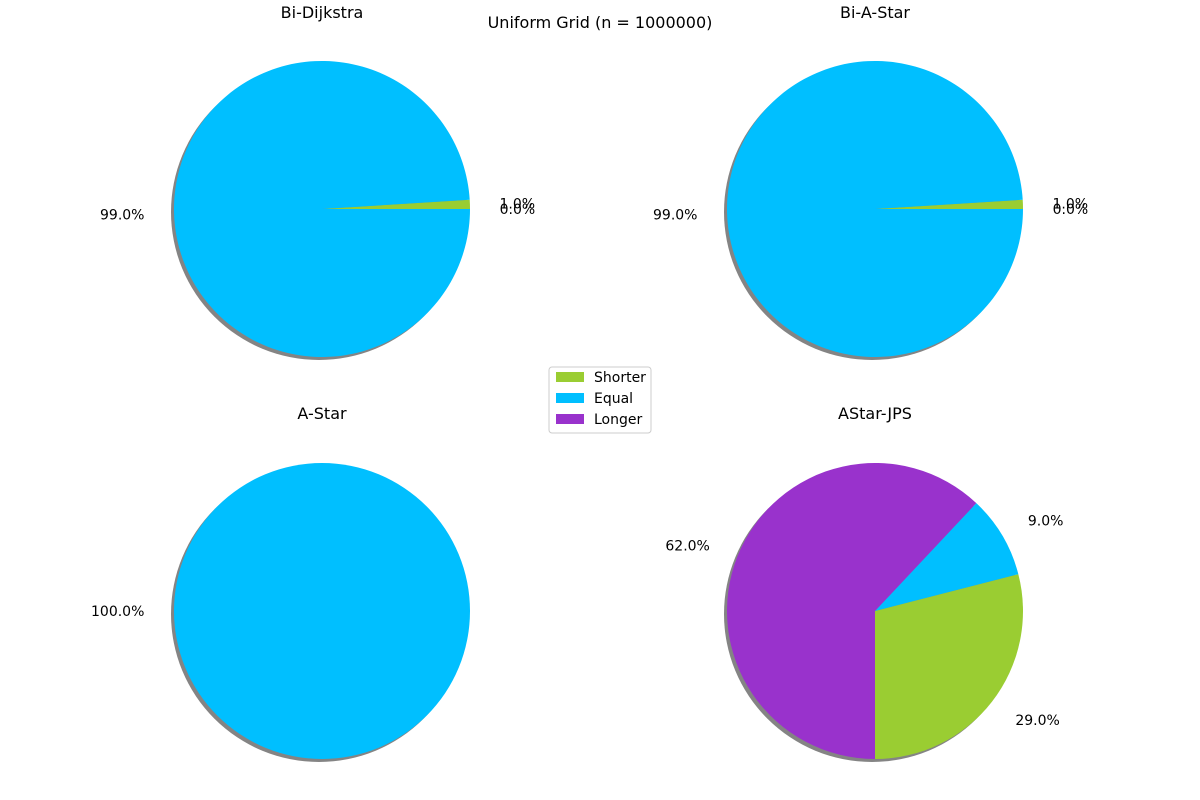 Image resolution: width=1200 pixels, height=800 pixels. Describe the element at coordinates (613, 399) in the screenshot. I see `legend-label-equal: Equal` at that location.